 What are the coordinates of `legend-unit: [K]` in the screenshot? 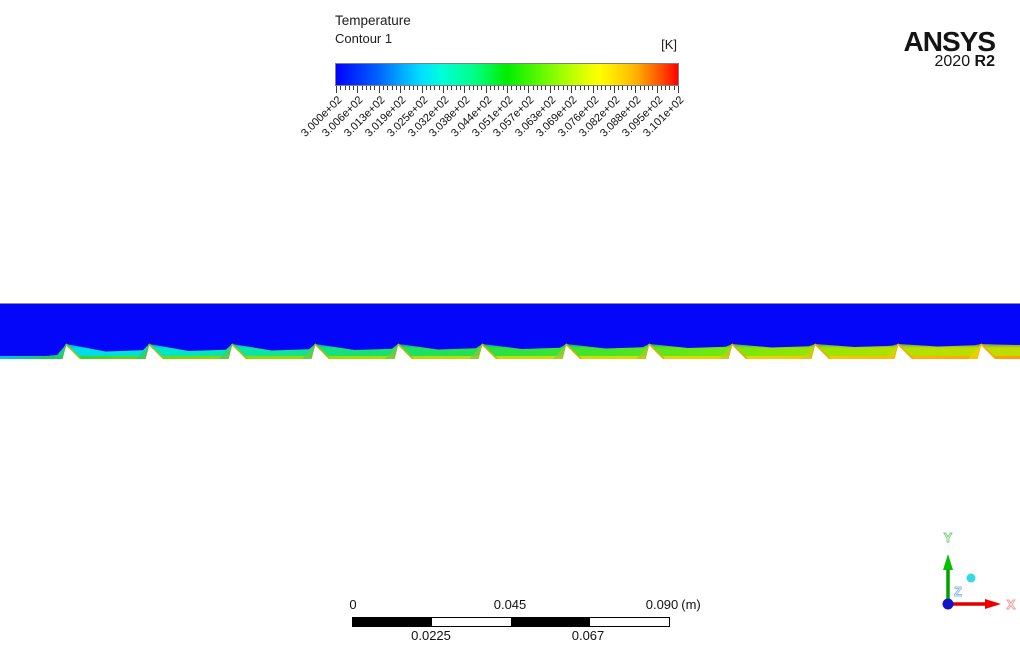 It's located at (669, 44).